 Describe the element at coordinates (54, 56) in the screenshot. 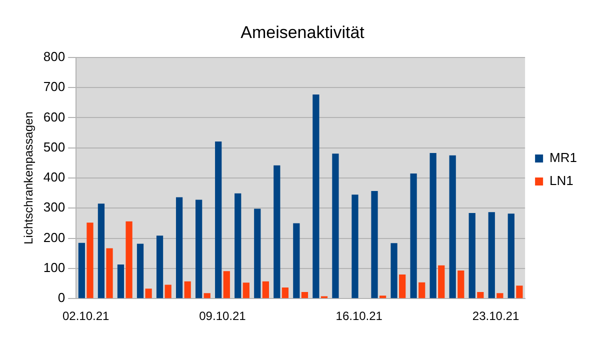

I see `y-tick-label: 800` at that location.